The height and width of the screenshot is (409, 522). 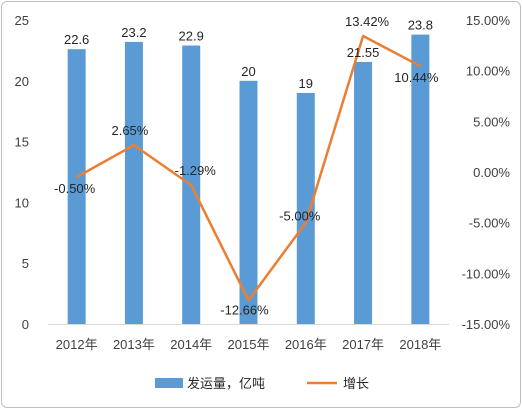 I want to click on left-axis-tick: 25, so click(x=22, y=20).